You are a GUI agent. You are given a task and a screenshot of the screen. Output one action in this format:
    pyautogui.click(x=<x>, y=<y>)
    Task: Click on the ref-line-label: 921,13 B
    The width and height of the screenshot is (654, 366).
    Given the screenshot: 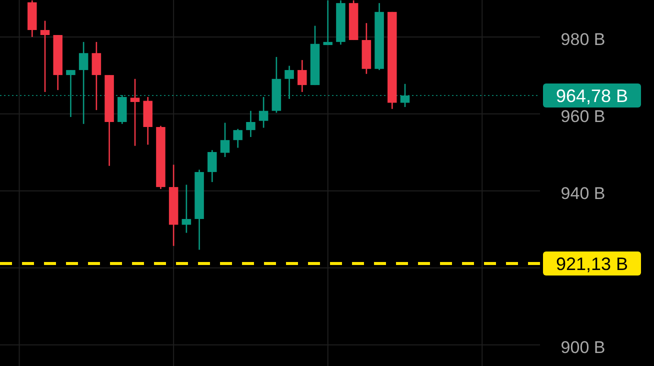 What is the action you would take?
    pyautogui.click(x=592, y=264)
    